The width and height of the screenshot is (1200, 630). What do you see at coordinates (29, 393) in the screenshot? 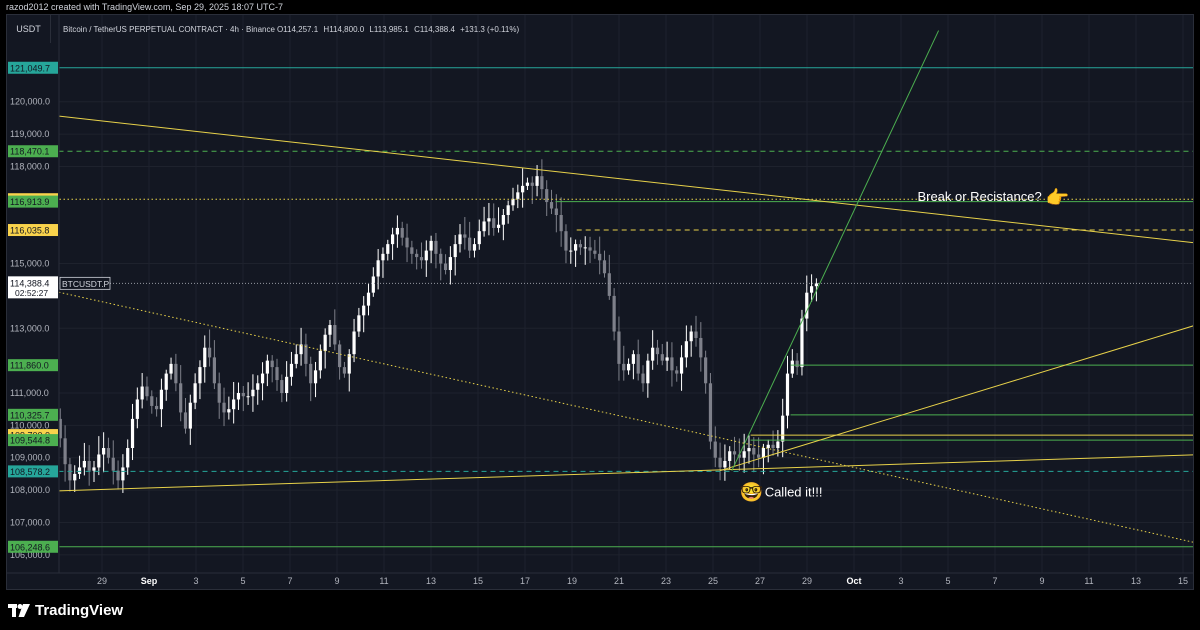
I see `y-tick-label: 111,000.0` at bounding box center [29, 393].